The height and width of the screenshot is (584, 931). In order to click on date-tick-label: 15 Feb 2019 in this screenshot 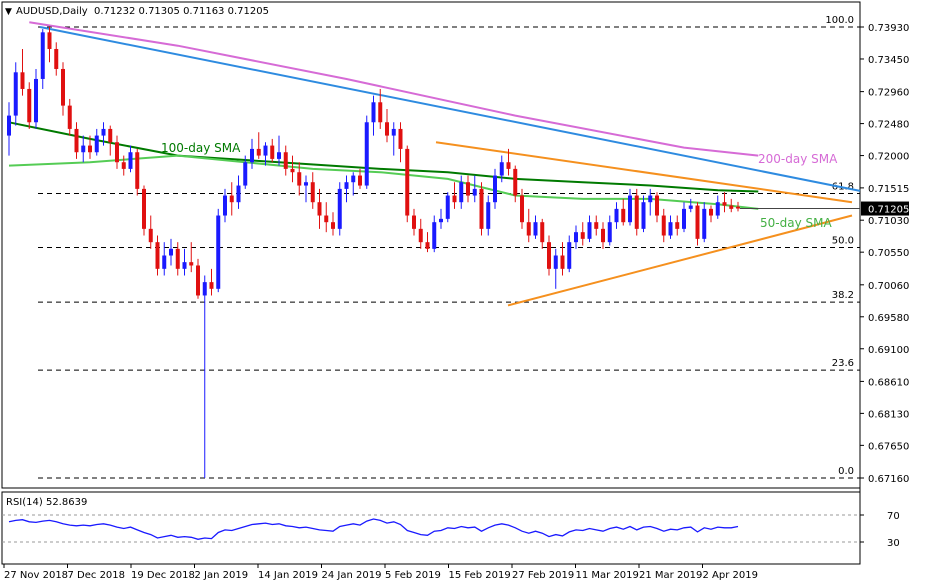, I will do `click(480, 575)`.